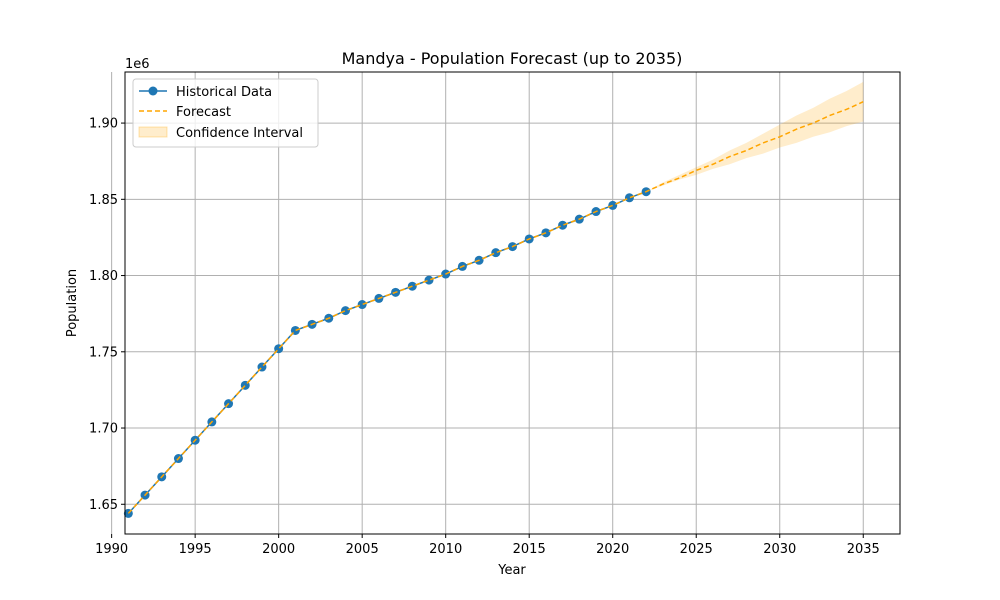 Image resolution: width=1000 pixels, height=600 pixels. What do you see at coordinates (72, 303) in the screenshot?
I see `y-axis-title: Population` at bounding box center [72, 303].